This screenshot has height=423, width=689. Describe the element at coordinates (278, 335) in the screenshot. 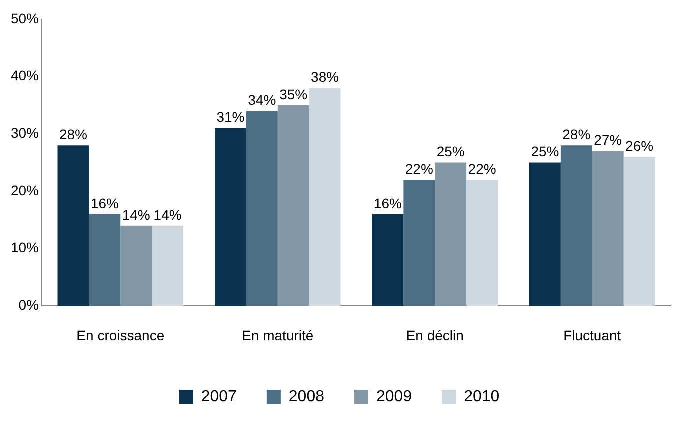

I see `x-tick-label: En maturité` at that location.